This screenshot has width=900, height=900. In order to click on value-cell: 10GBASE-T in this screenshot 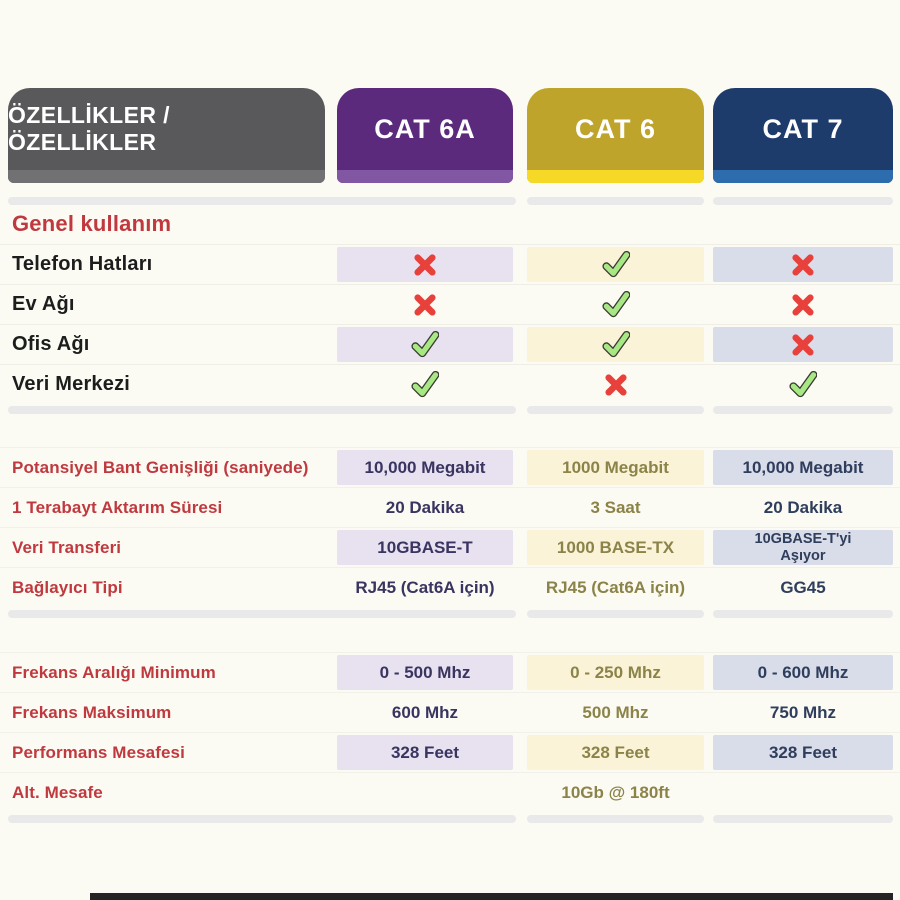, I will do `click(425, 547)`.